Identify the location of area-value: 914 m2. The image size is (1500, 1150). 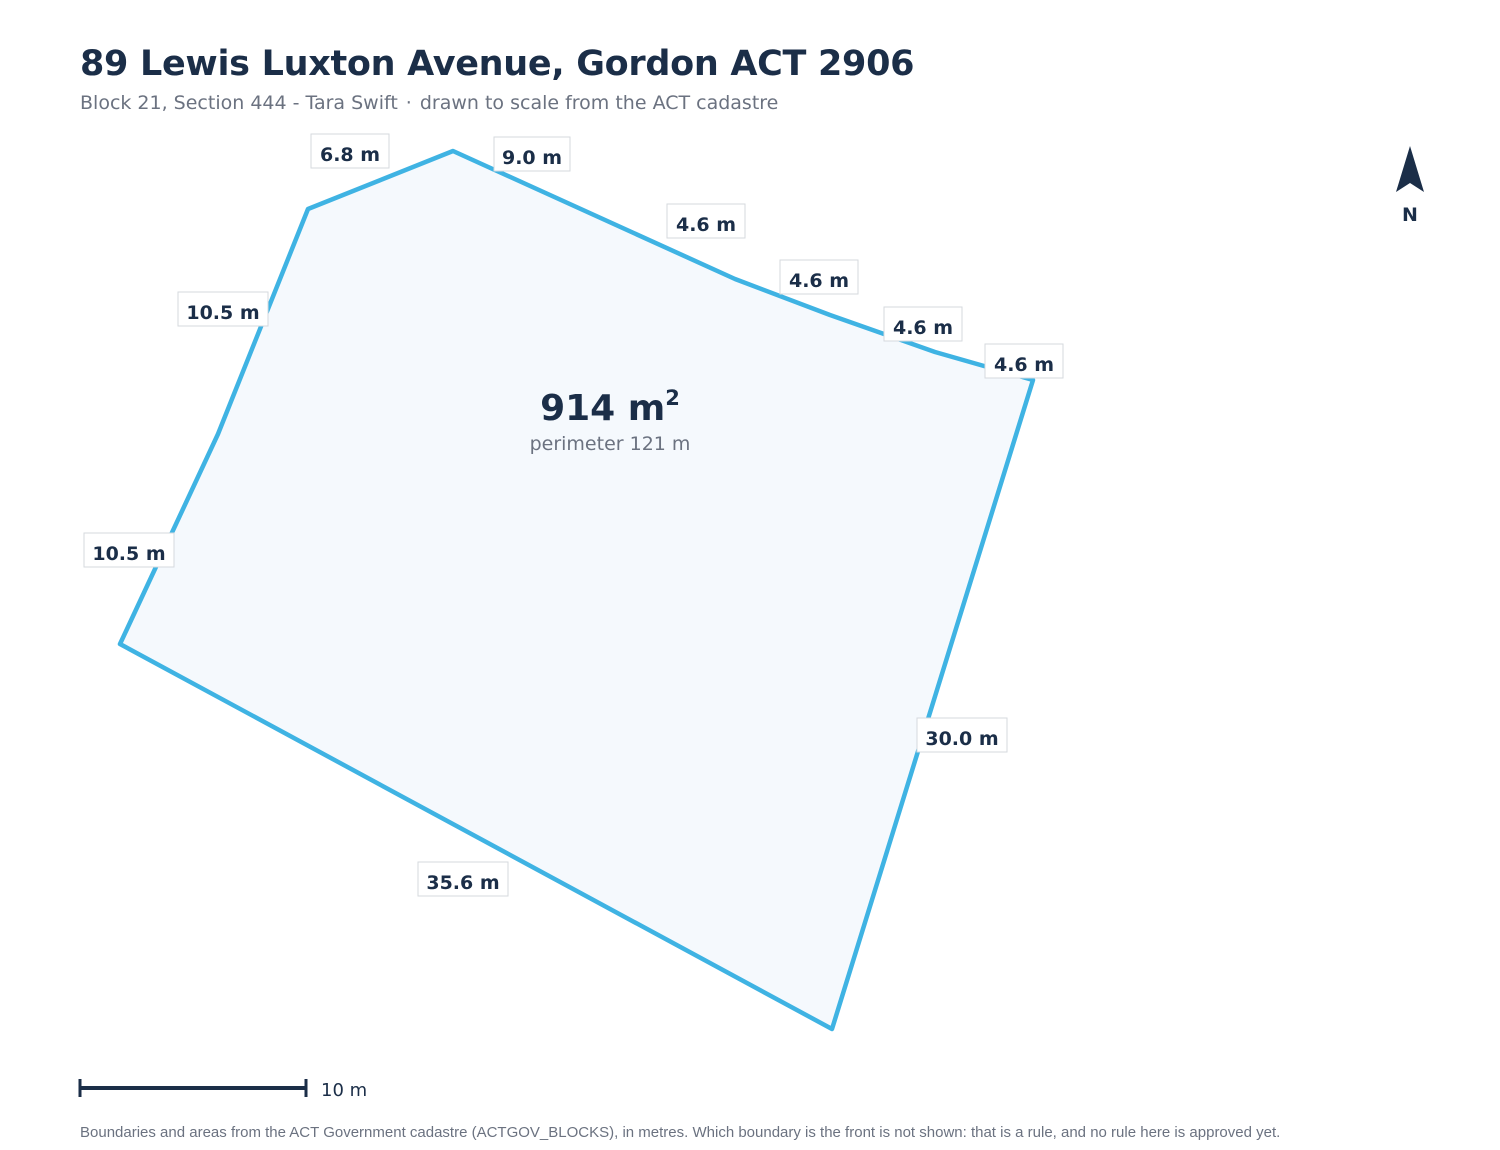
(610, 407).